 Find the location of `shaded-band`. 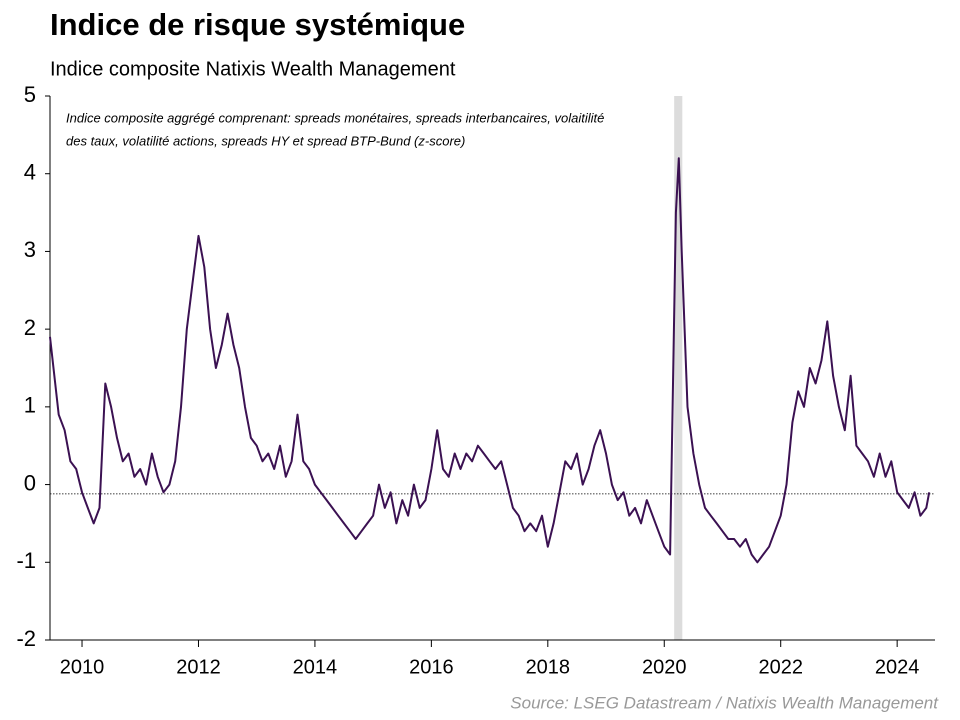

shaded-band is located at coordinates (678, 368).